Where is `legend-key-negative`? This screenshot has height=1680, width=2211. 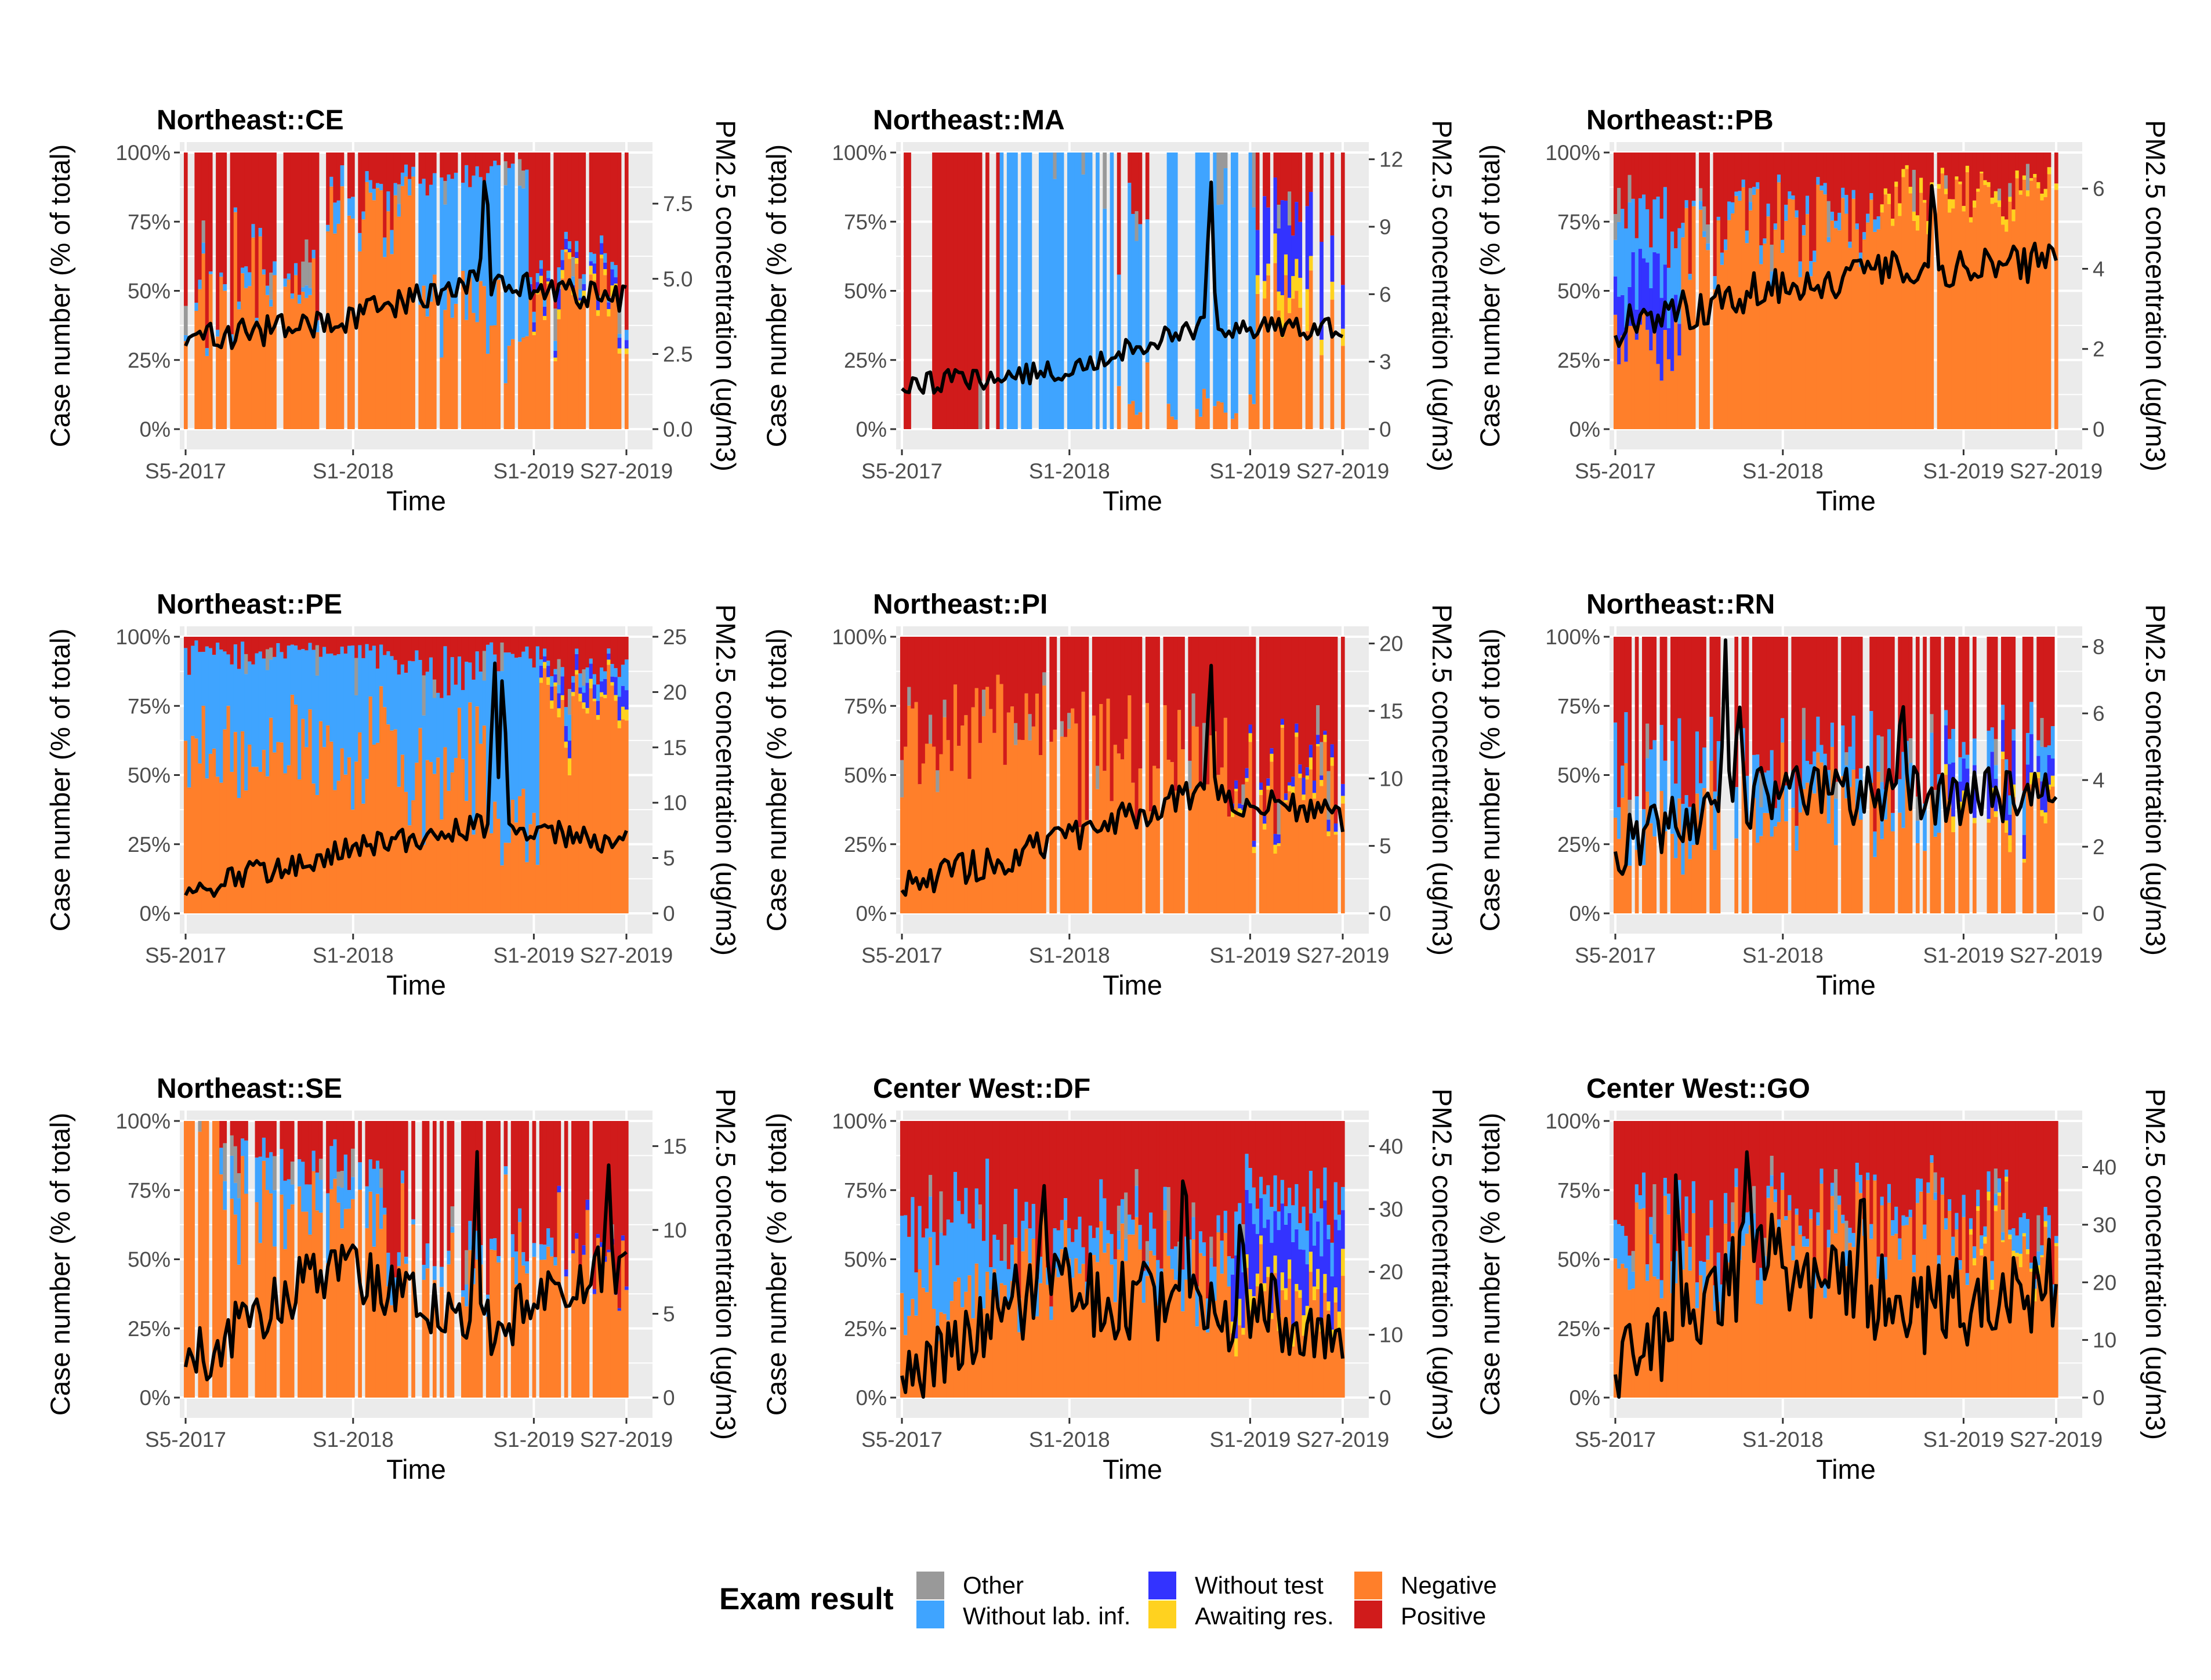
legend-key-negative is located at coordinates (1368, 1585).